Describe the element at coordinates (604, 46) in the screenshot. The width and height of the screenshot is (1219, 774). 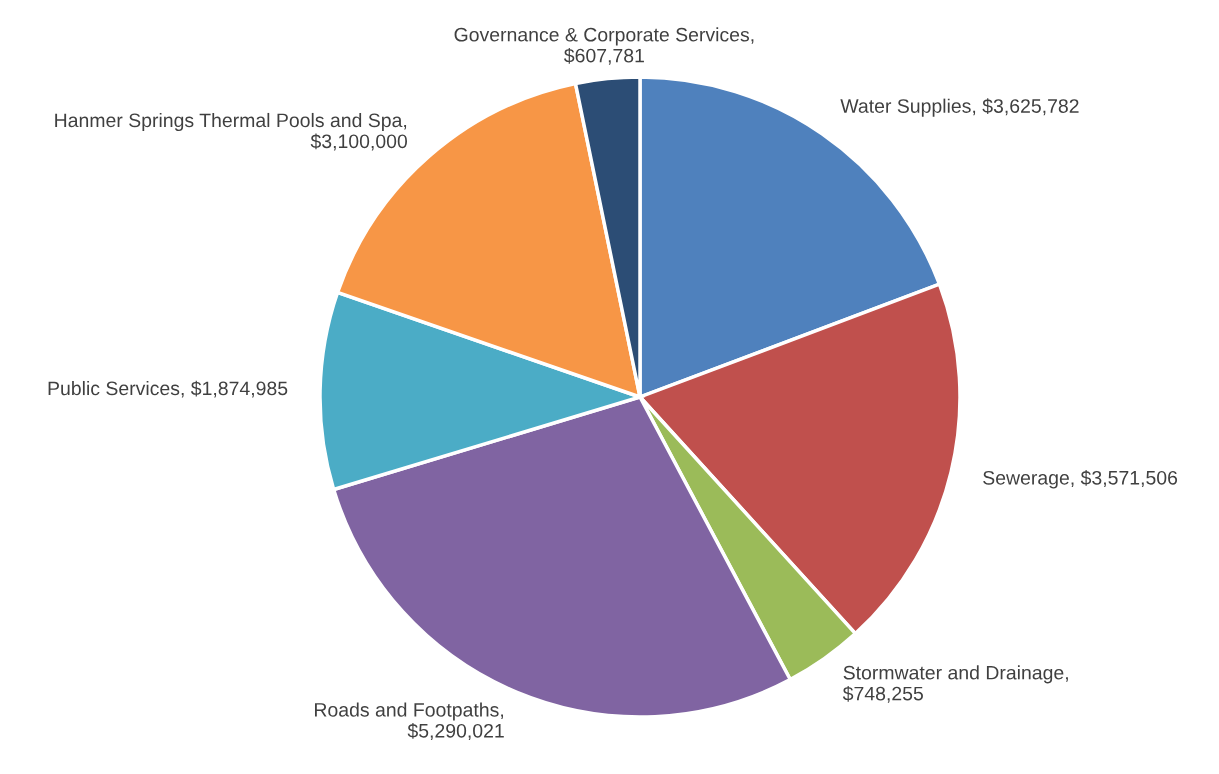
I see `slice-label: Governance & Corporate Services, $607,781` at that location.